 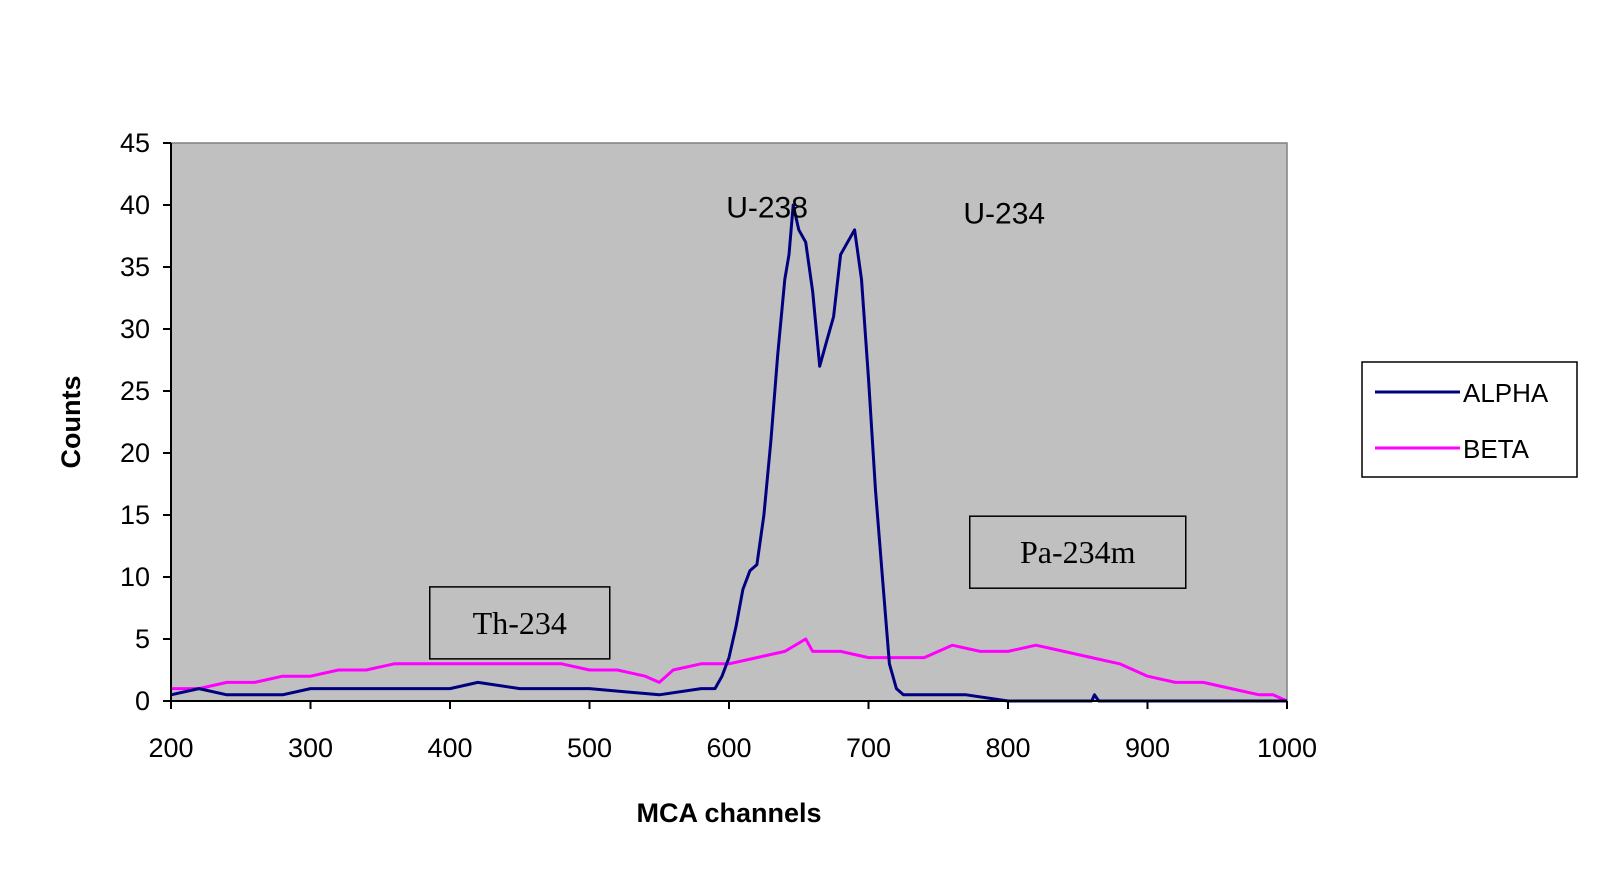 I want to click on legend-frame, so click(x=1469, y=419).